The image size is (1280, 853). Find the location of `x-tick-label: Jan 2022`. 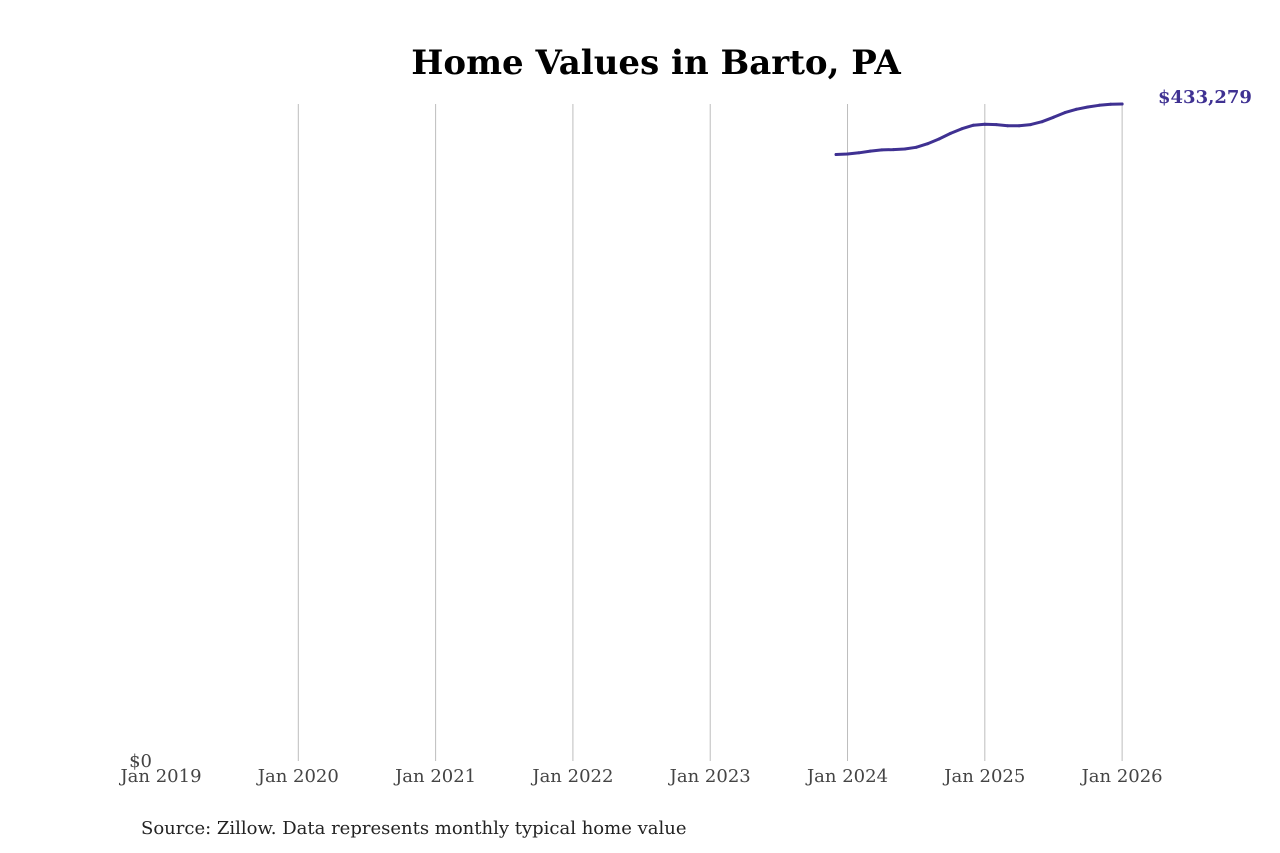

x-tick-label: Jan 2022 is located at coordinates (571, 776).